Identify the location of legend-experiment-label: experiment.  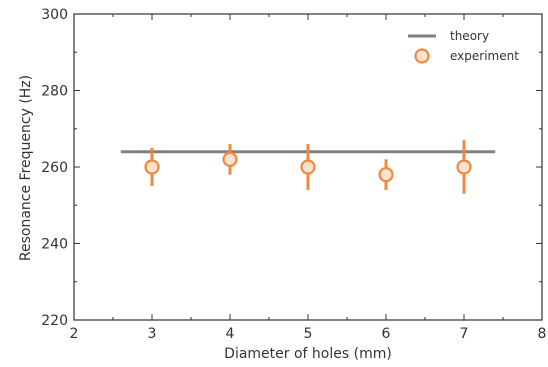
(484, 56).